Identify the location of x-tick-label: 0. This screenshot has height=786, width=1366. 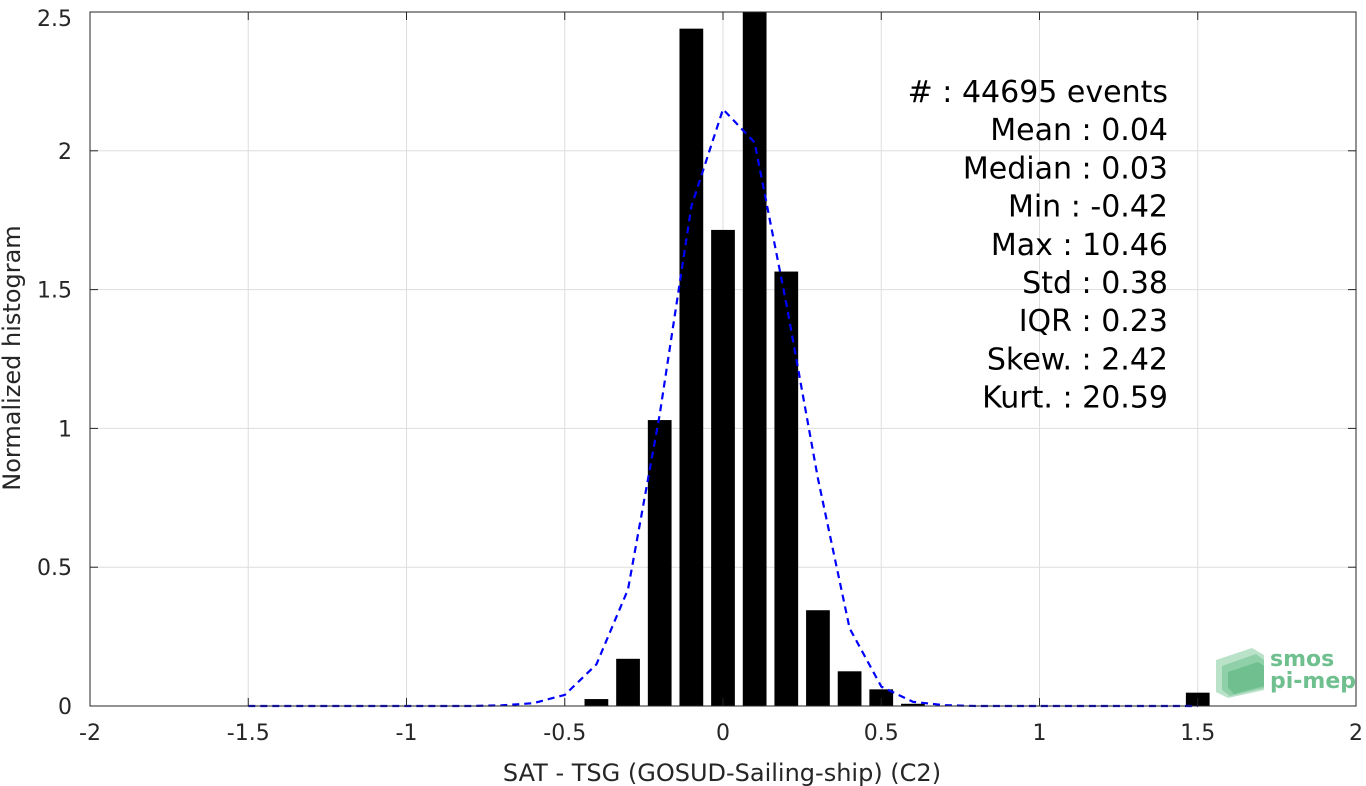
(723, 733).